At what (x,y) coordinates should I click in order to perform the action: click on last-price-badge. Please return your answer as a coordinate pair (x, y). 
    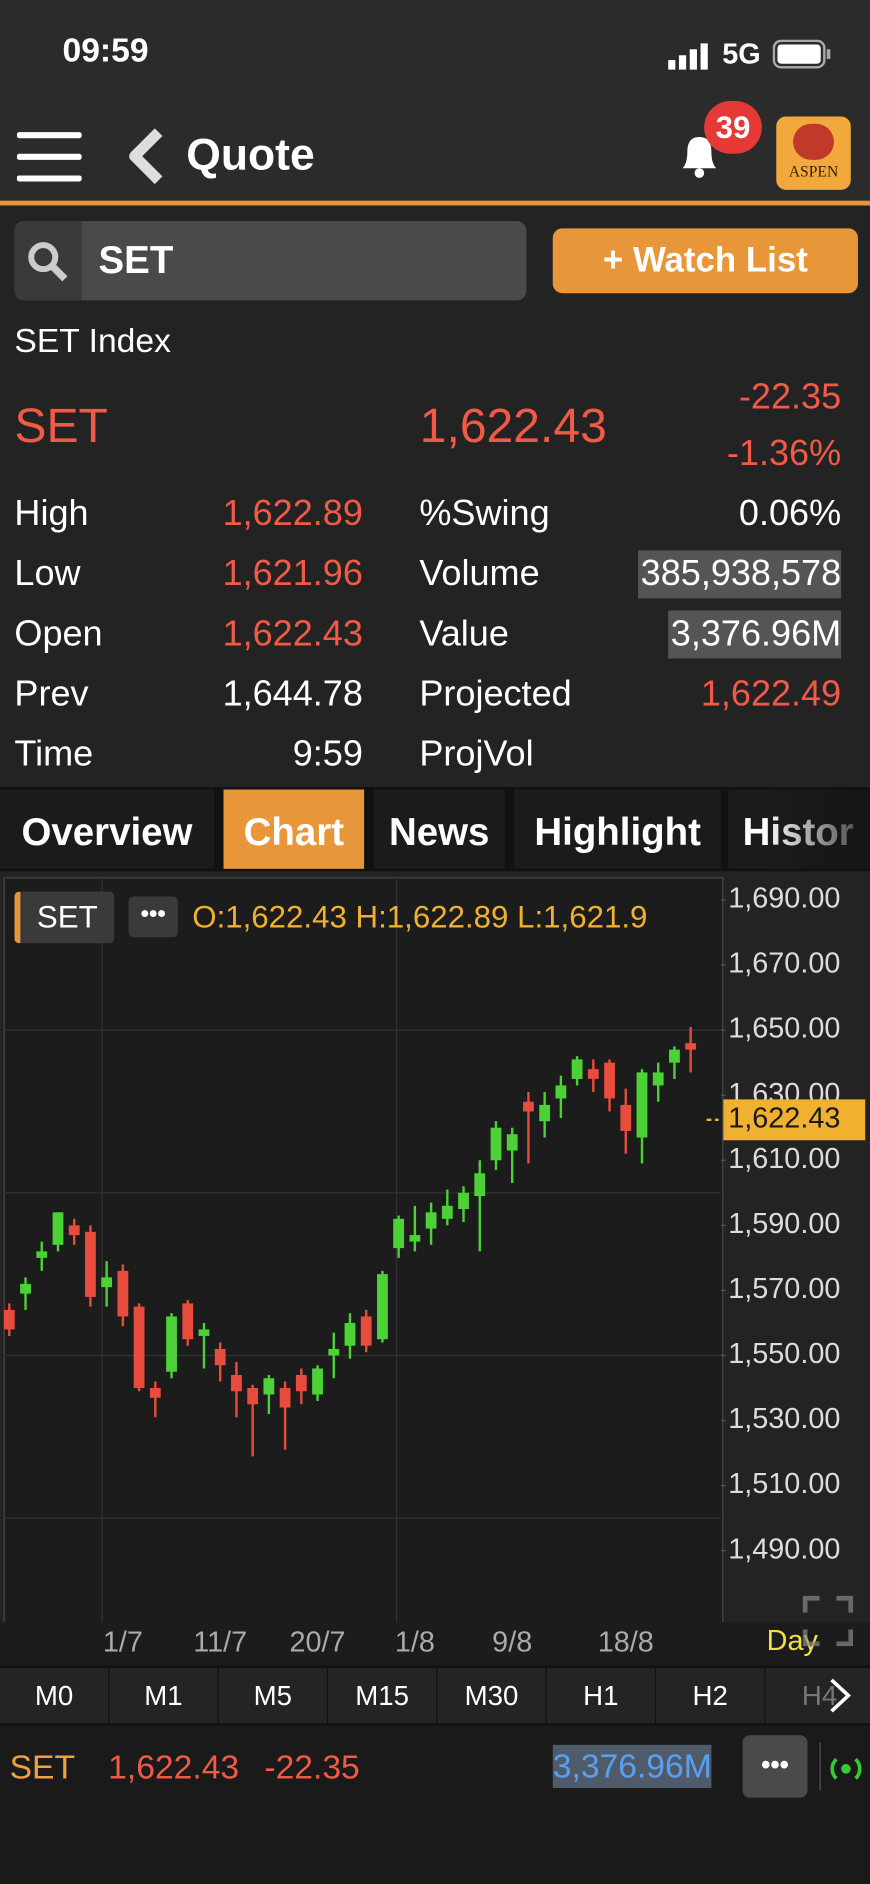
    Looking at the image, I should click on (794, 1120).